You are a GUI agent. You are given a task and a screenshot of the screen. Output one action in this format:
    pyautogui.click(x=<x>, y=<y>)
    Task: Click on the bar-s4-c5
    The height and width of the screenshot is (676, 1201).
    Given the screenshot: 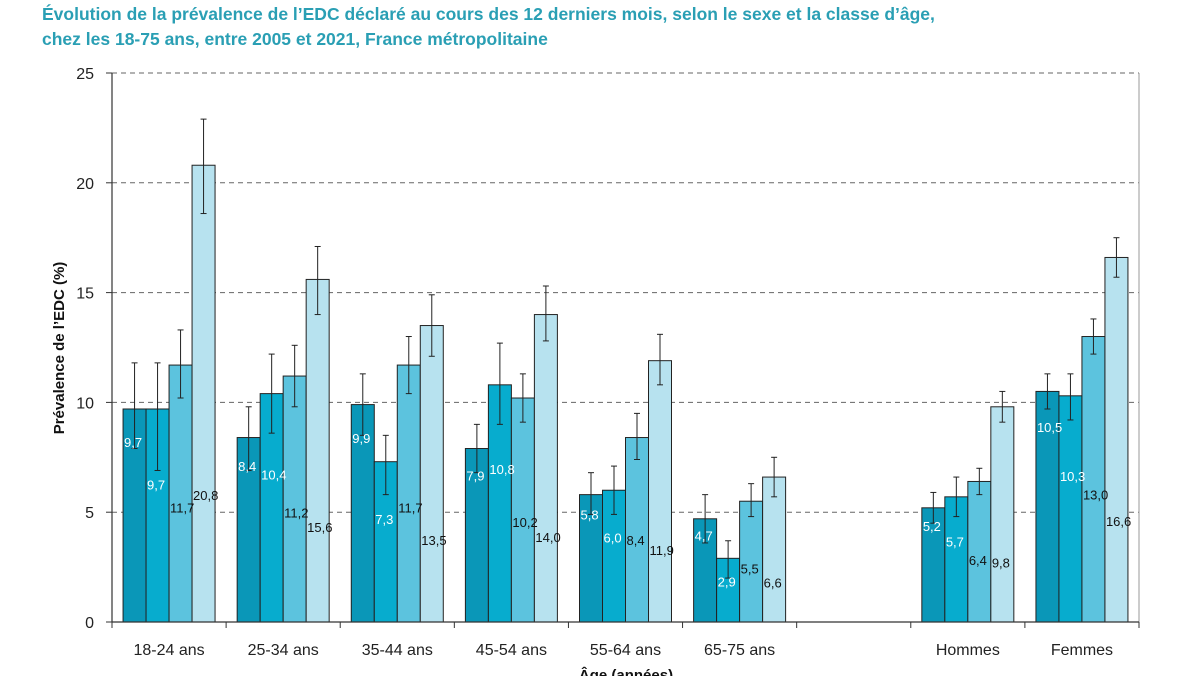 What is the action you would take?
    pyautogui.click(x=774, y=549)
    